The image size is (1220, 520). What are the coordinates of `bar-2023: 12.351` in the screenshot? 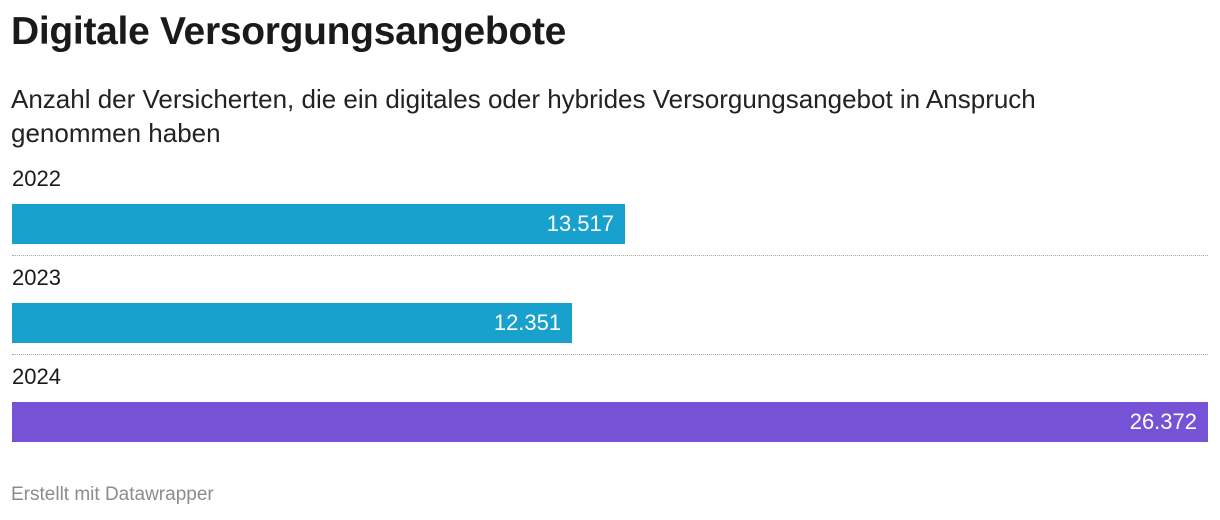 It's located at (292, 323).